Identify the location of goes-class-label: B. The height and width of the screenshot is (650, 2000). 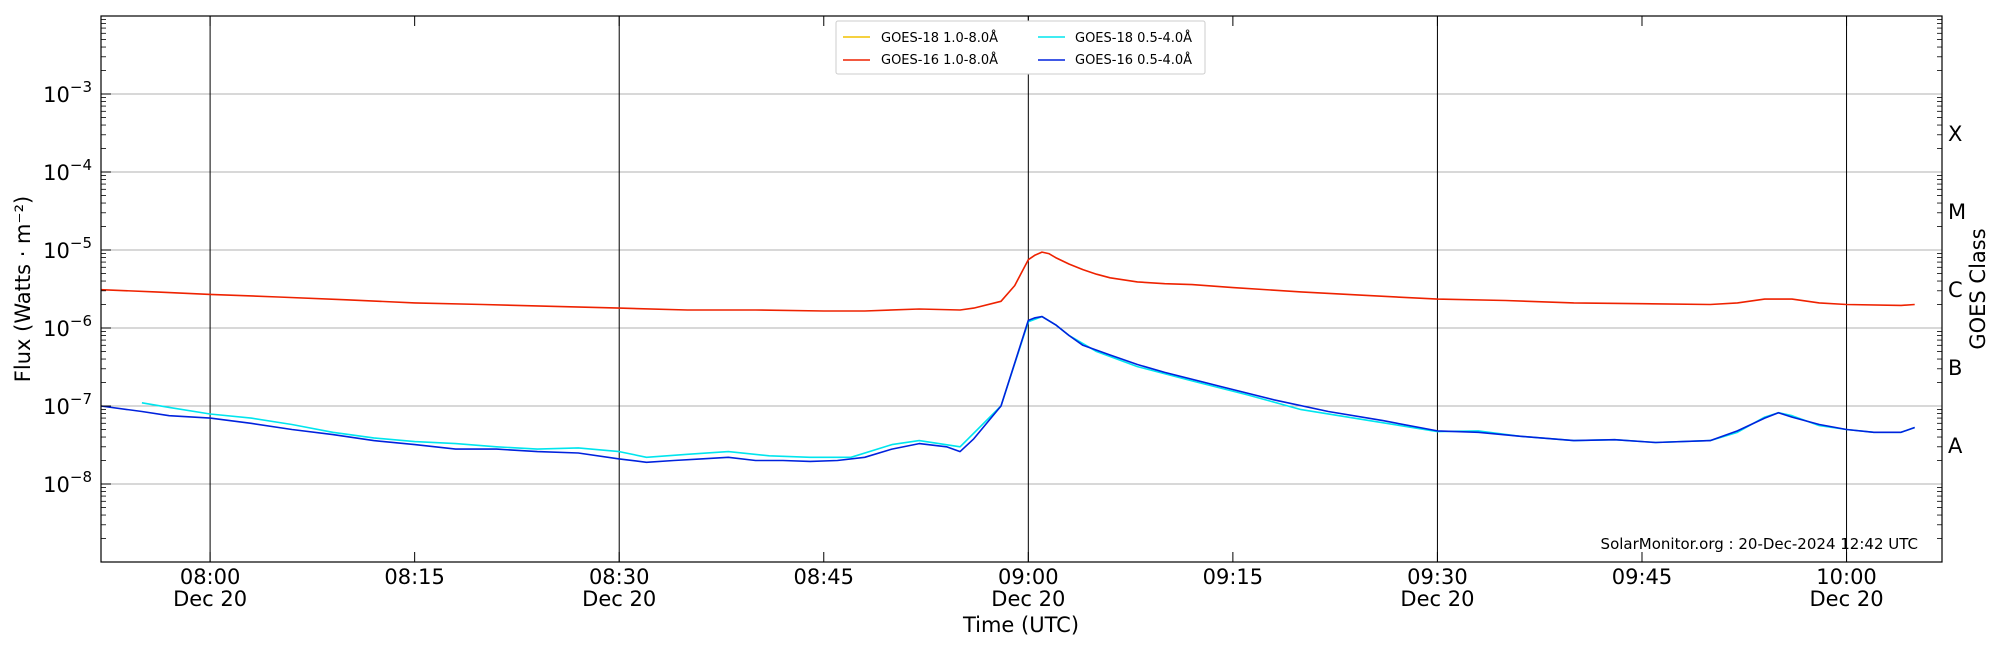
(1955, 368).